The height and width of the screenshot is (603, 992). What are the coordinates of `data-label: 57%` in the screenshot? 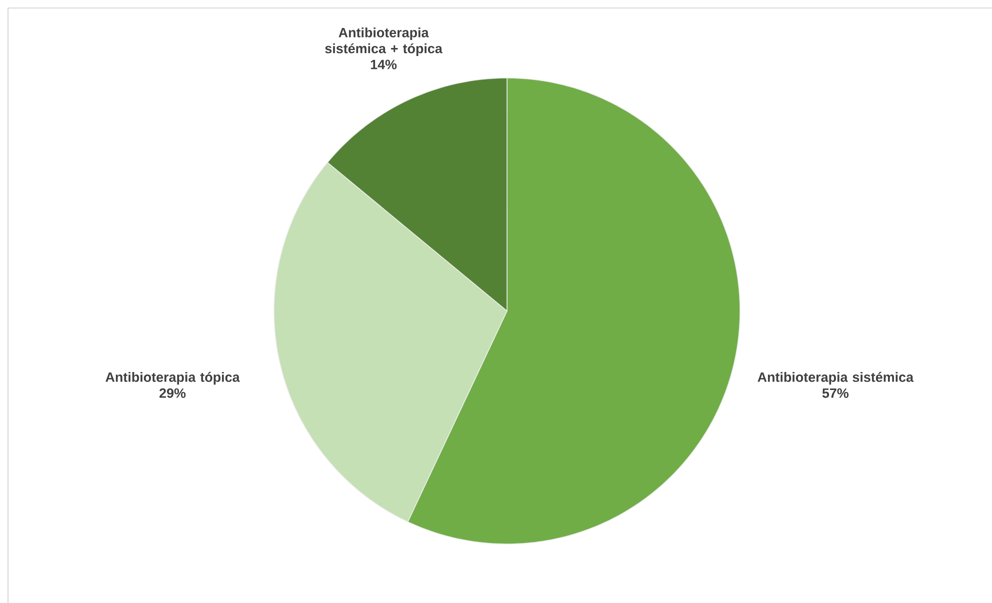 It's located at (835, 393).